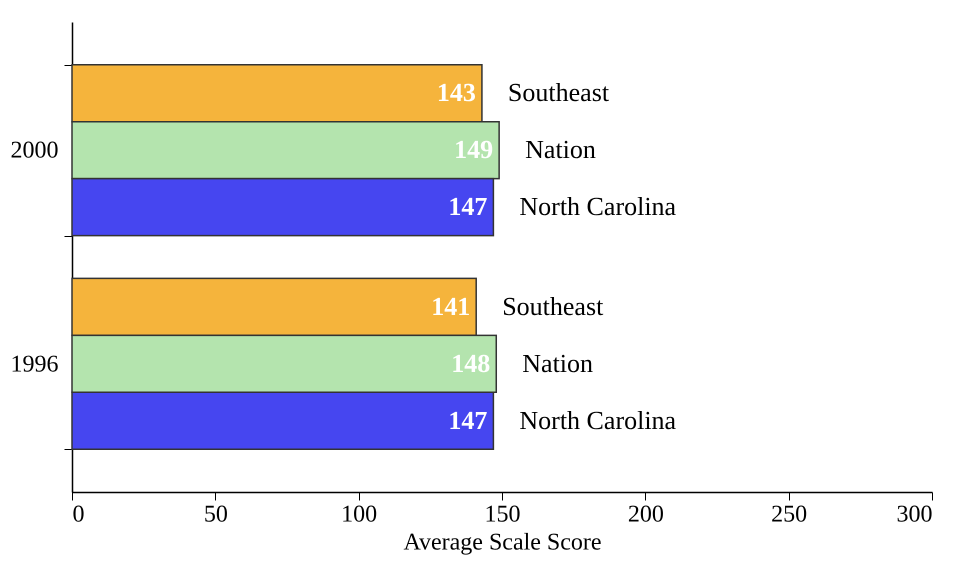 The width and height of the screenshot is (980, 580). What do you see at coordinates (450, 306) in the screenshot?
I see `data-label: 141` at bounding box center [450, 306].